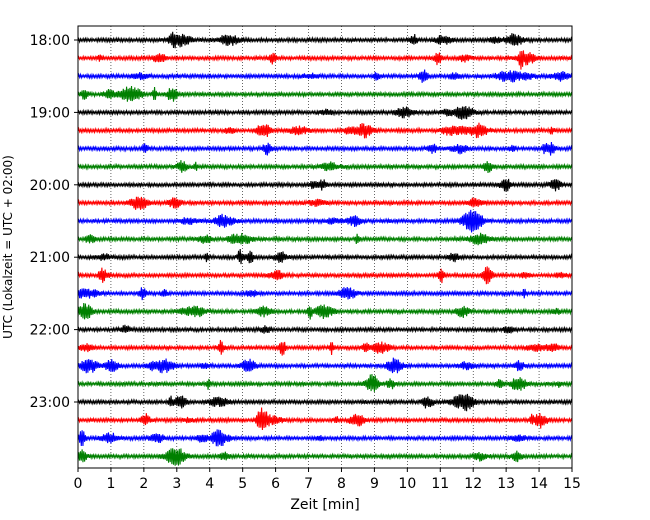 This screenshot has width=650, height=520. What do you see at coordinates (275, 484) in the screenshot?
I see `x-tick-label: 6` at bounding box center [275, 484].